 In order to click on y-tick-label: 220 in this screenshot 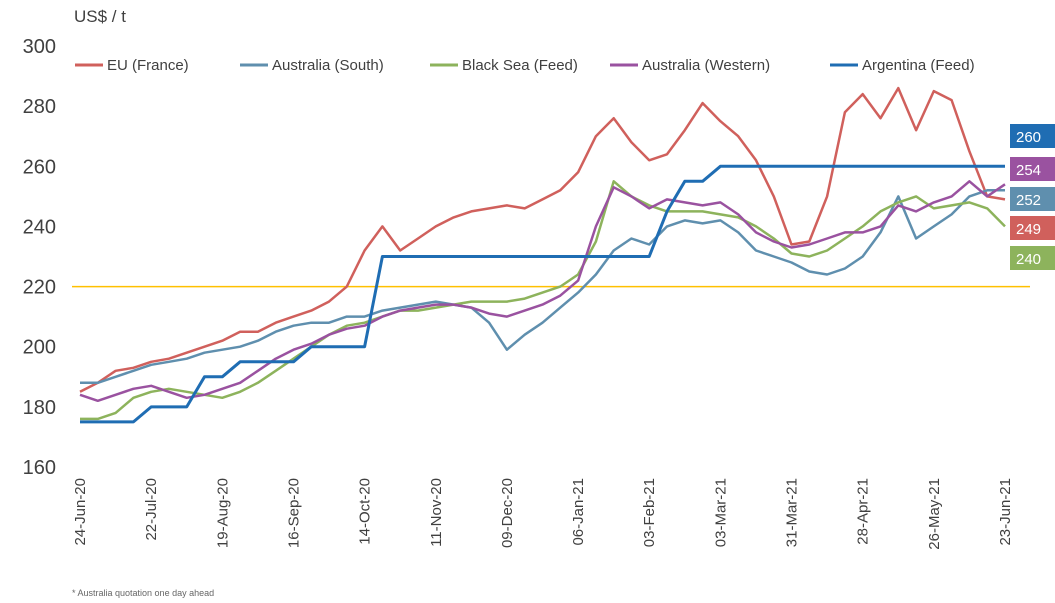, I will do `click(39, 288)`.